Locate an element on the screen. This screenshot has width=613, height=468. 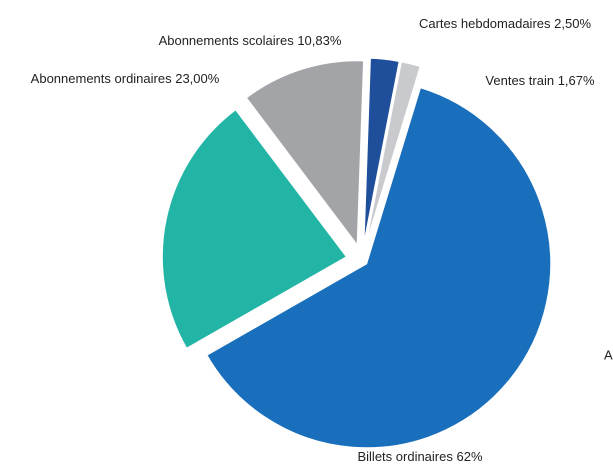
slice-label: Cartes hebdomadaires 2,50% is located at coordinates (505, 23).